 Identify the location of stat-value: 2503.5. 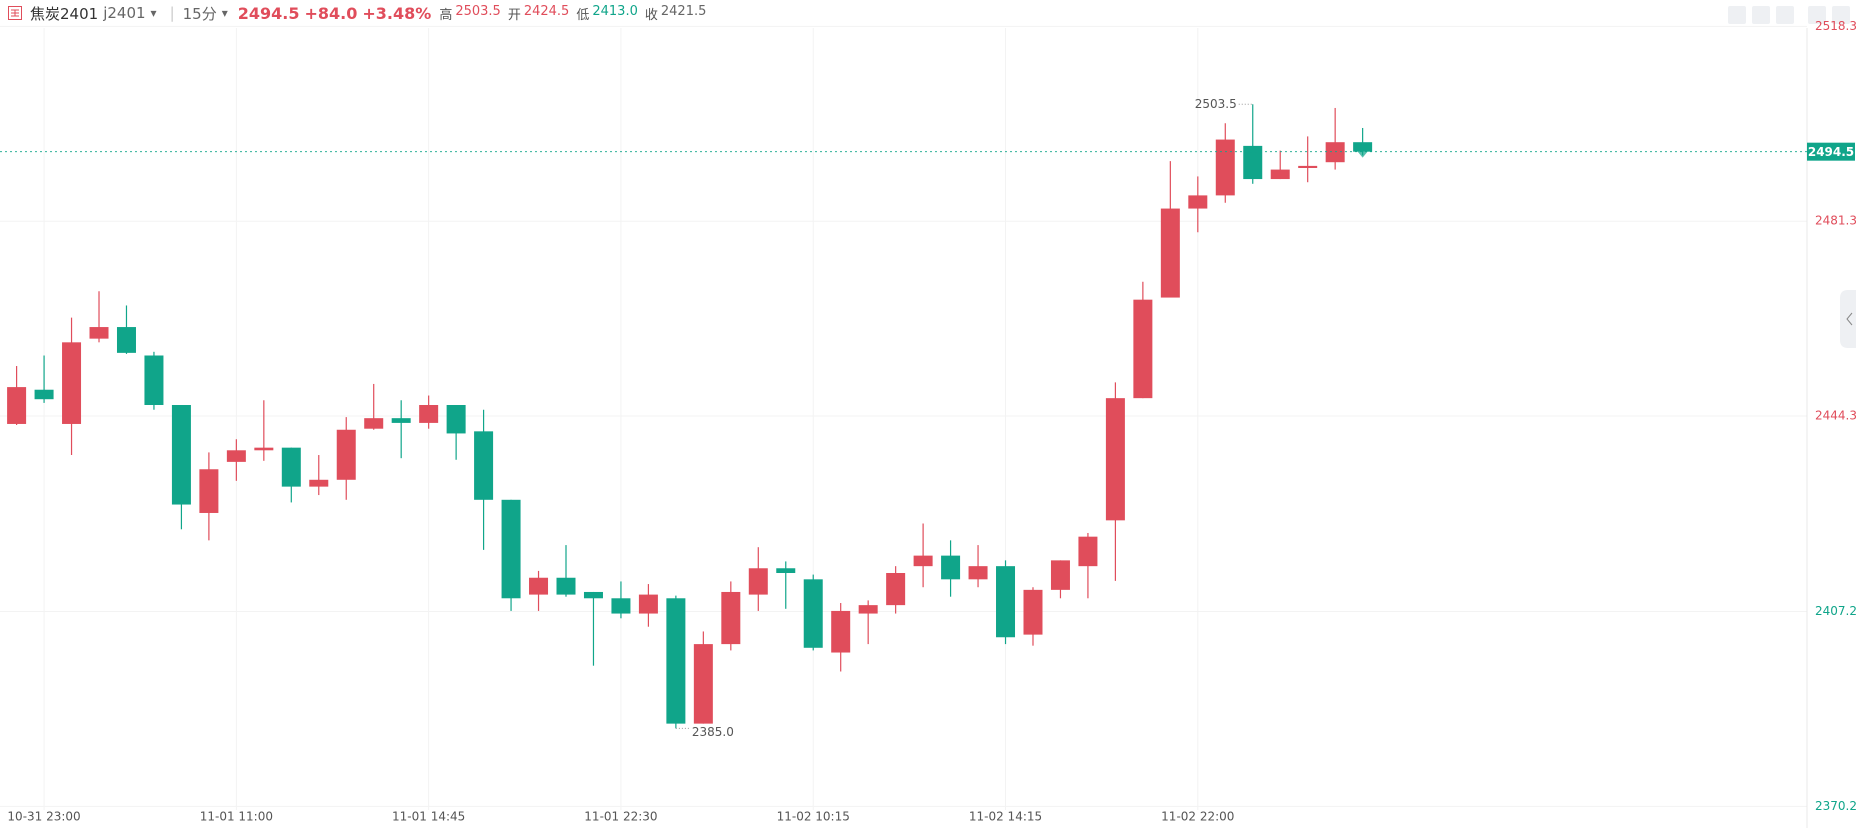
(478, 11).